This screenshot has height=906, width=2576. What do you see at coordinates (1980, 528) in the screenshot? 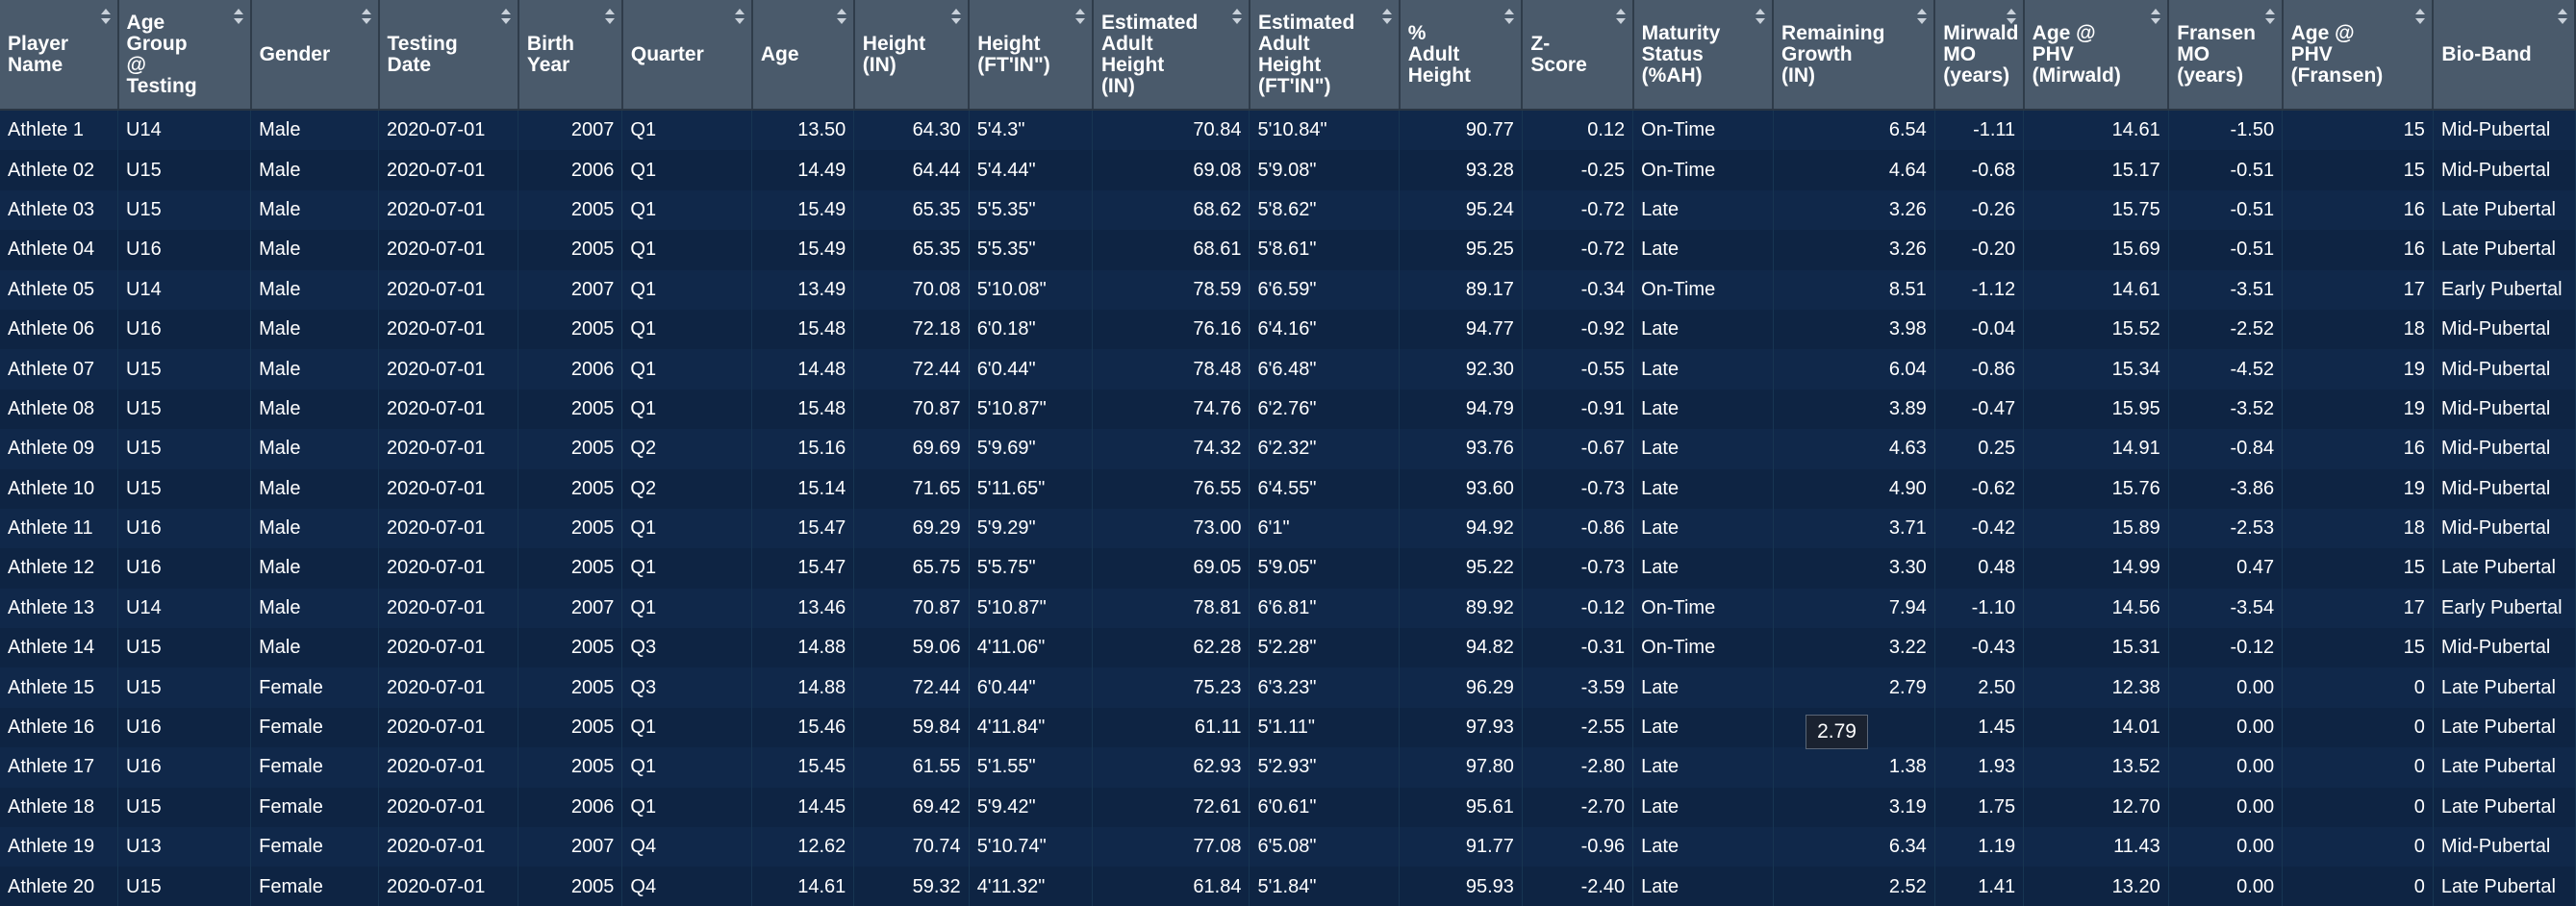
I see `cell-mirwald-mo: -0.42` at bounding box center [1980, 528].